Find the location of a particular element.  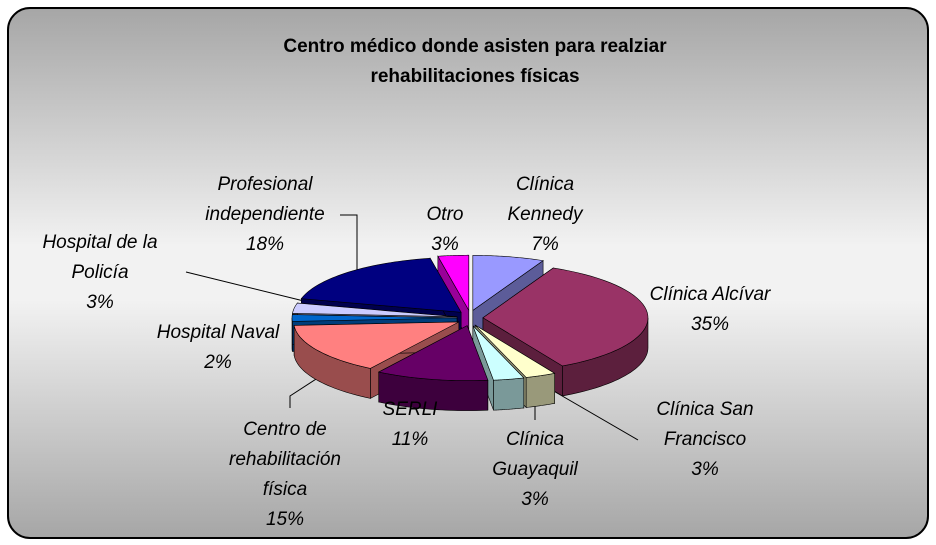

slice-label: Profesional independiente is located at coordinates (264, 199).